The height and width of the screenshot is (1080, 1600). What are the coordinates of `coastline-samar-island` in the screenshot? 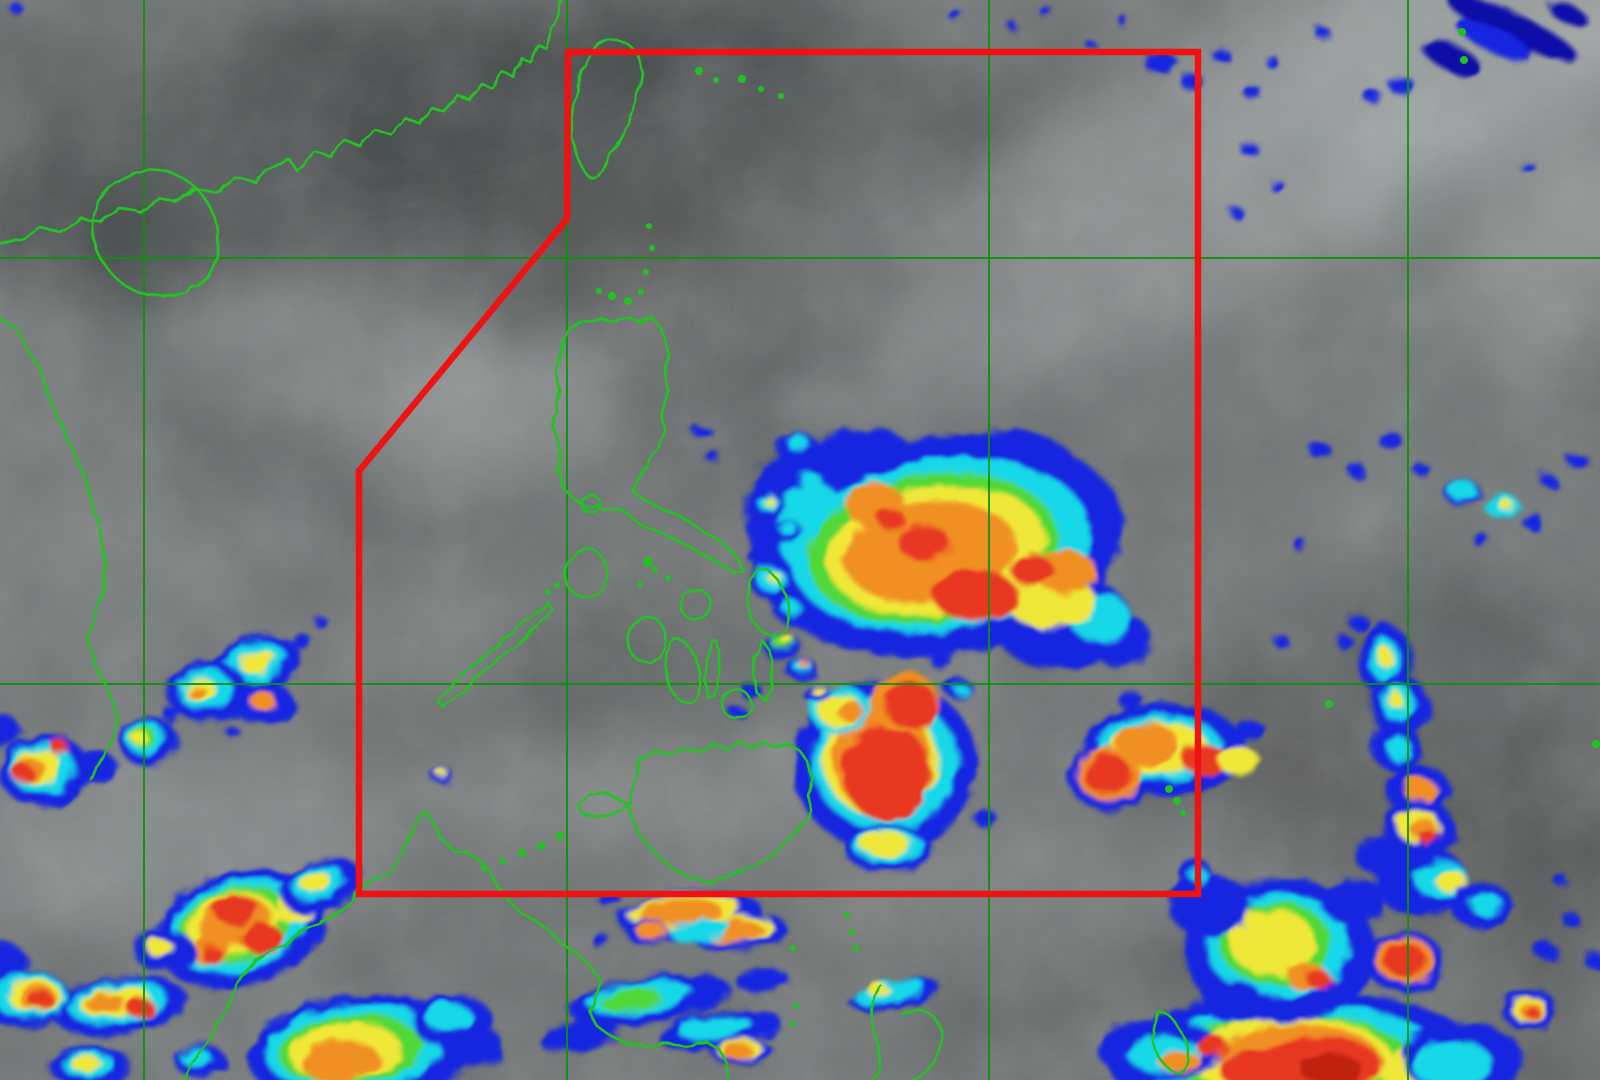 It's located at (768, 603).